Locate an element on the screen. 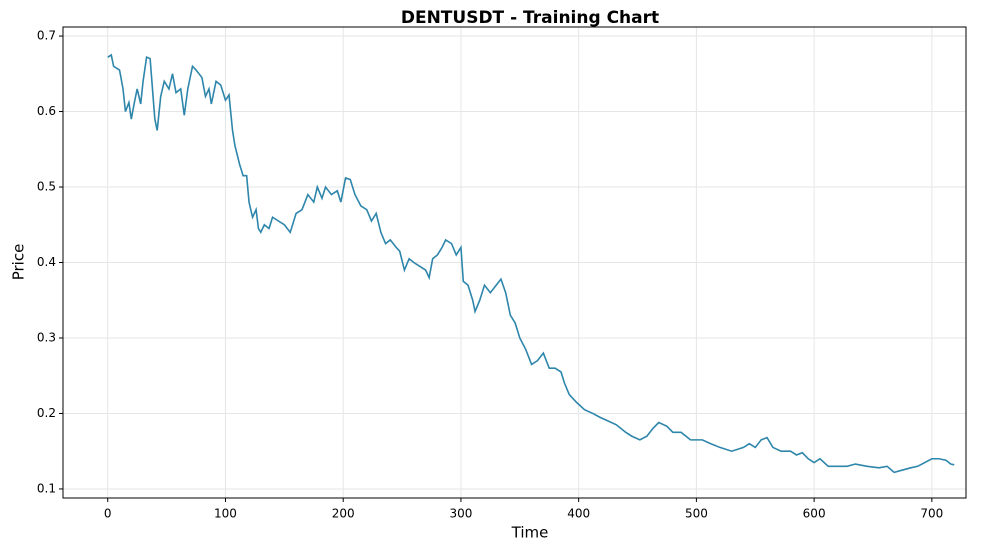 This screenshot has width=1005, height=552. x-axis-label: Time is located at coordinates (530, 533).